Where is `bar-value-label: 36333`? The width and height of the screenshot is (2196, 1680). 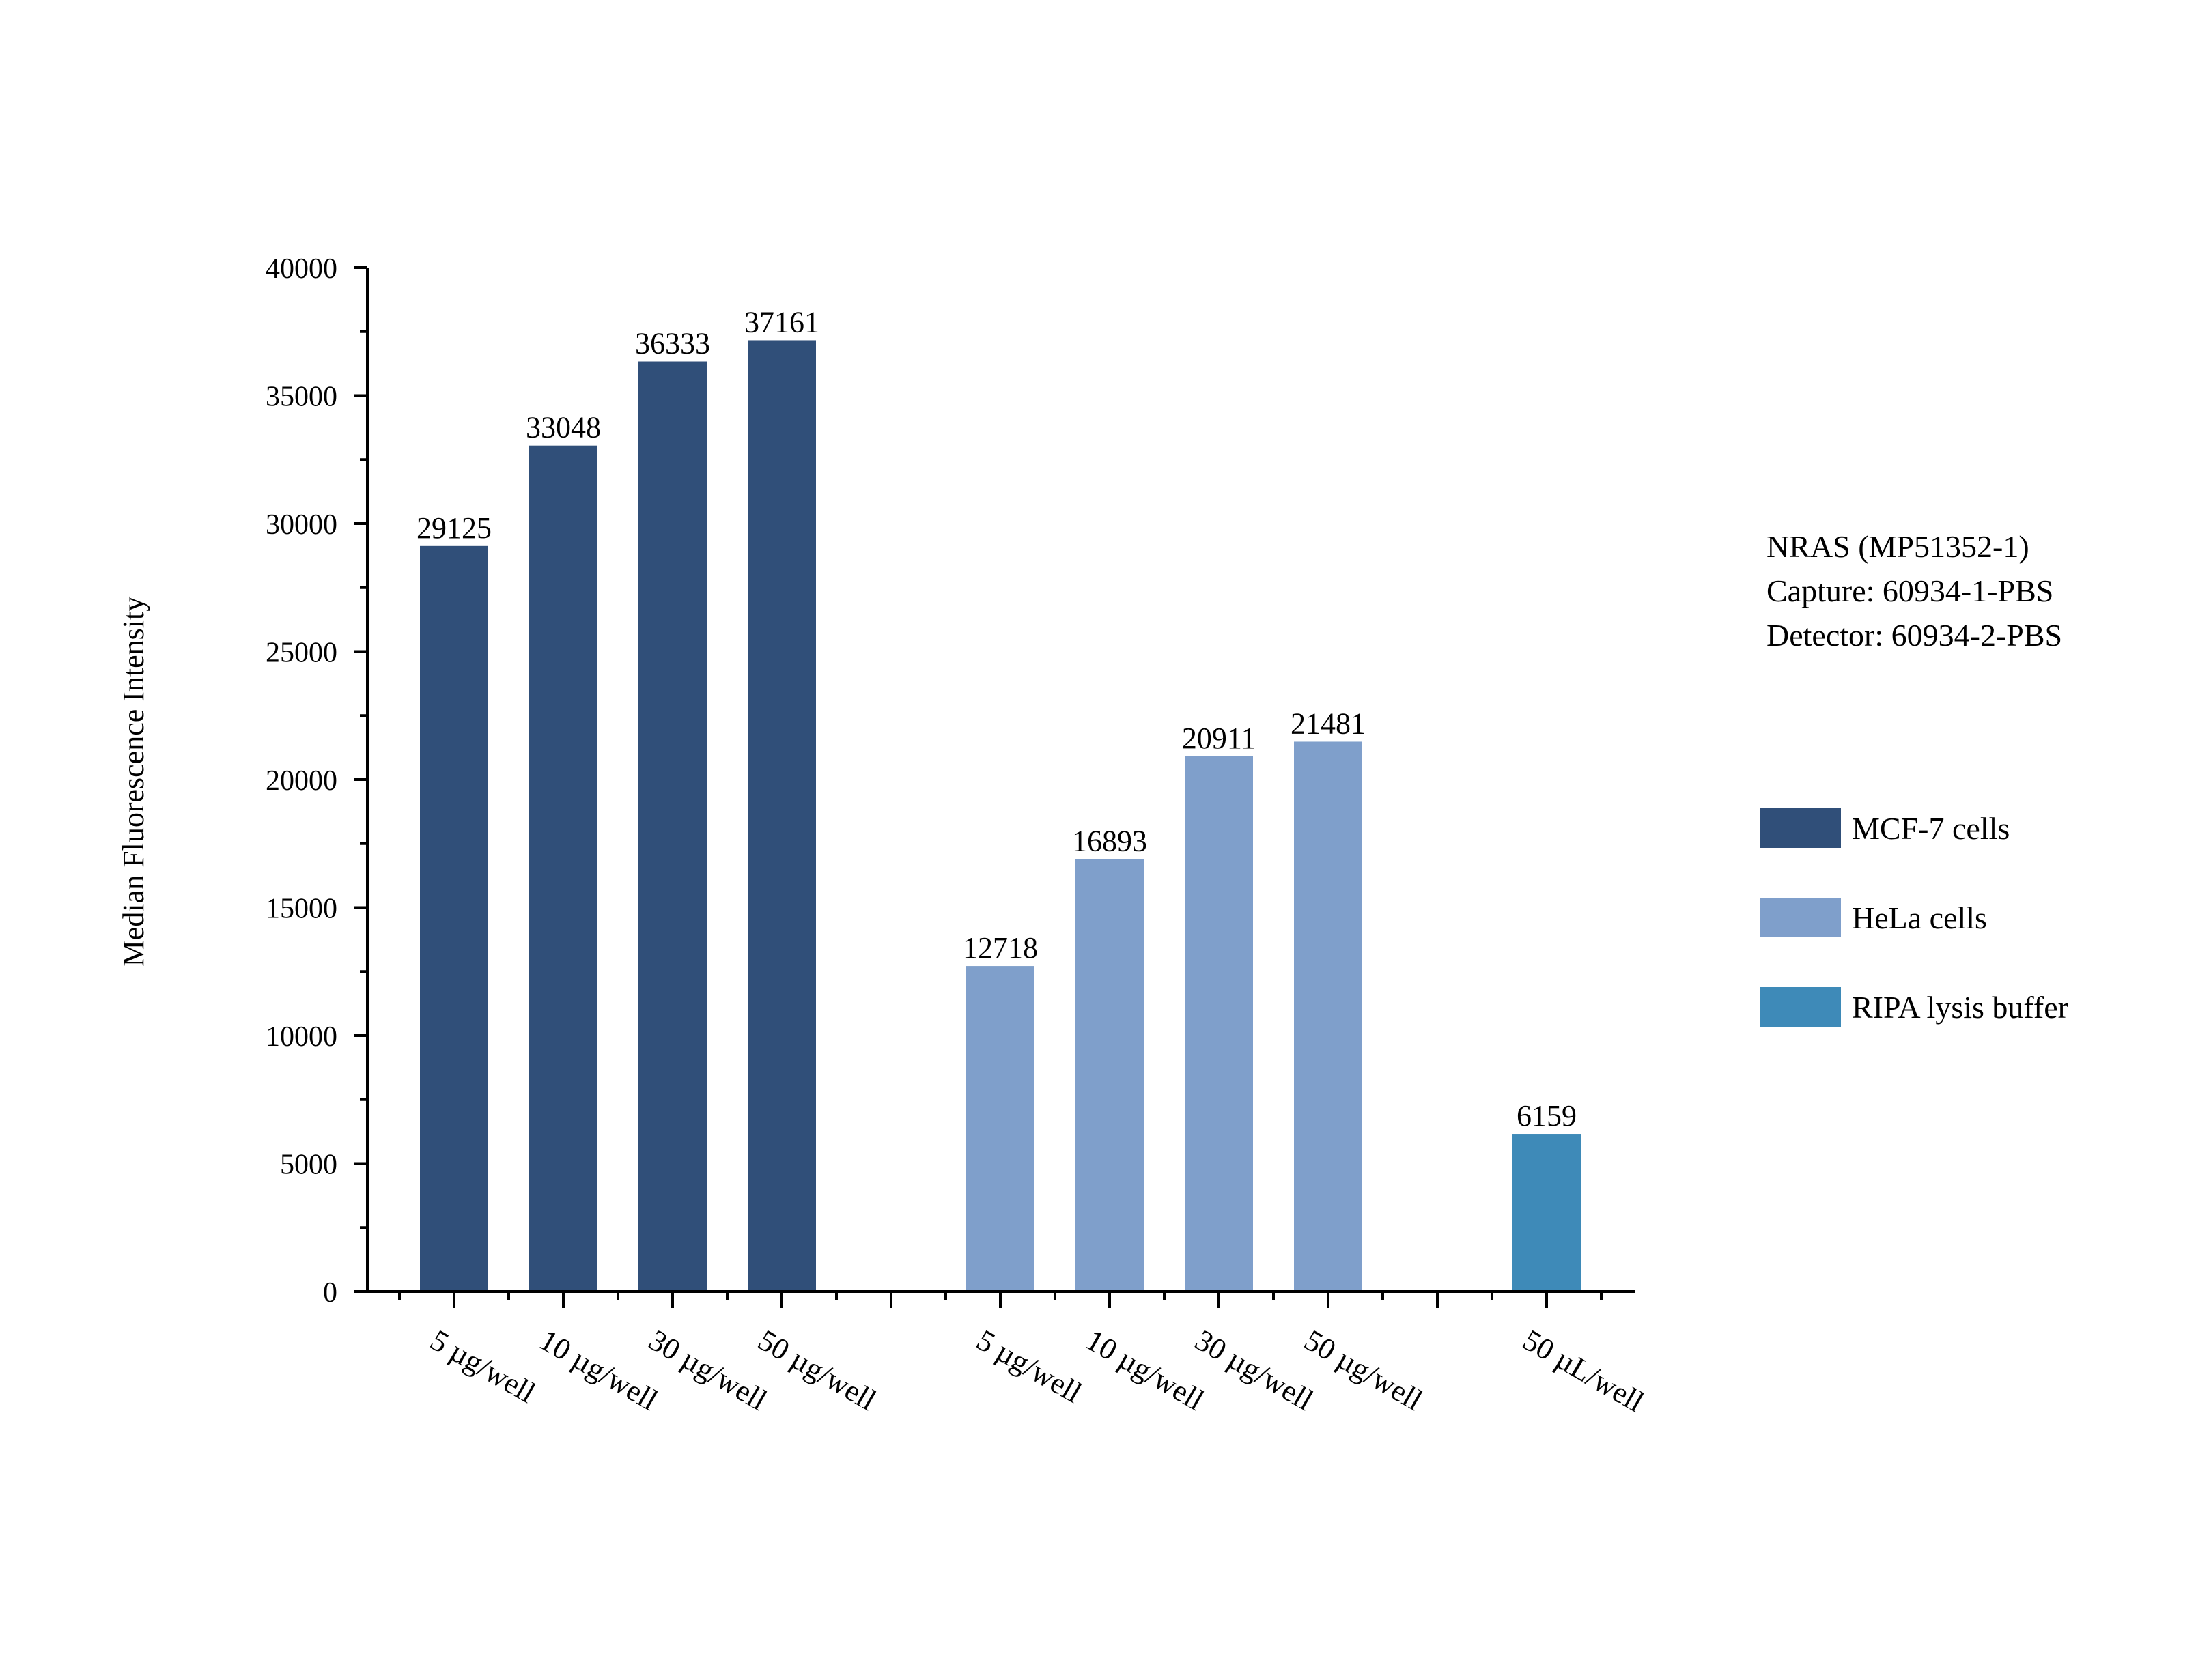 bar-value-label: 36333 is located at coordinates (672, 343).